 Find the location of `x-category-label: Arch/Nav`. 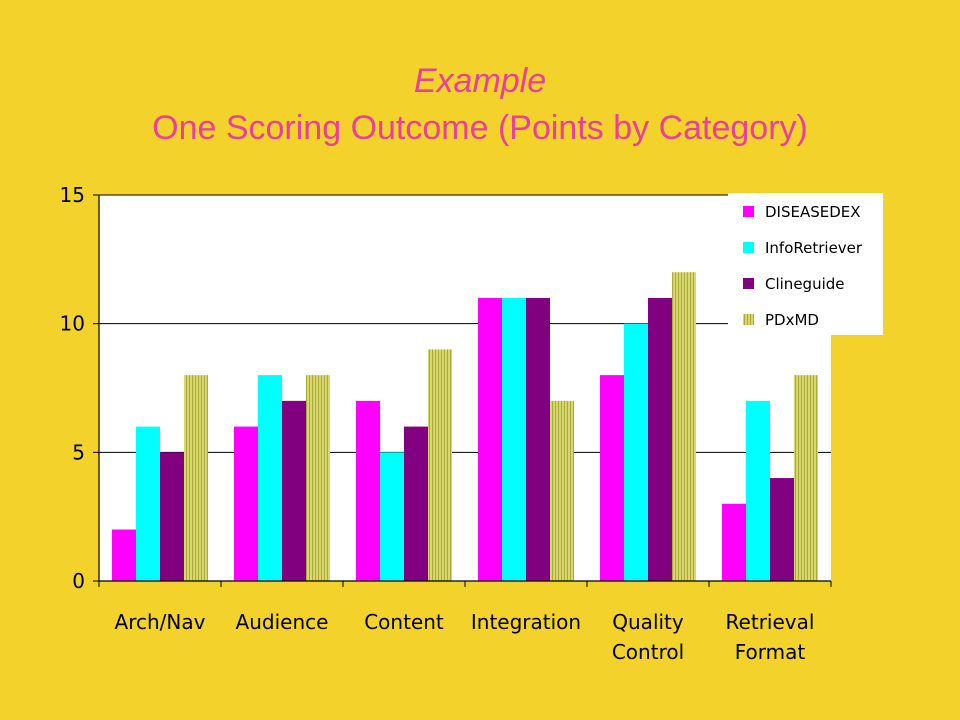

x-category-label: Arch/Nav is located at coordinates (160, 622).